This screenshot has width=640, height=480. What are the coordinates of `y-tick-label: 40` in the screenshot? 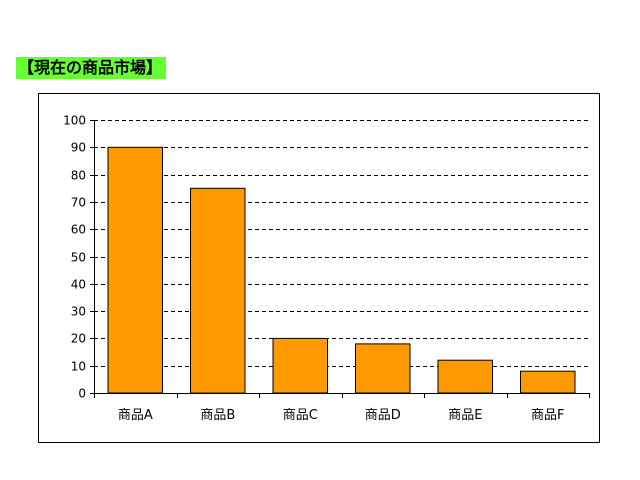 It's located at (78, 285).